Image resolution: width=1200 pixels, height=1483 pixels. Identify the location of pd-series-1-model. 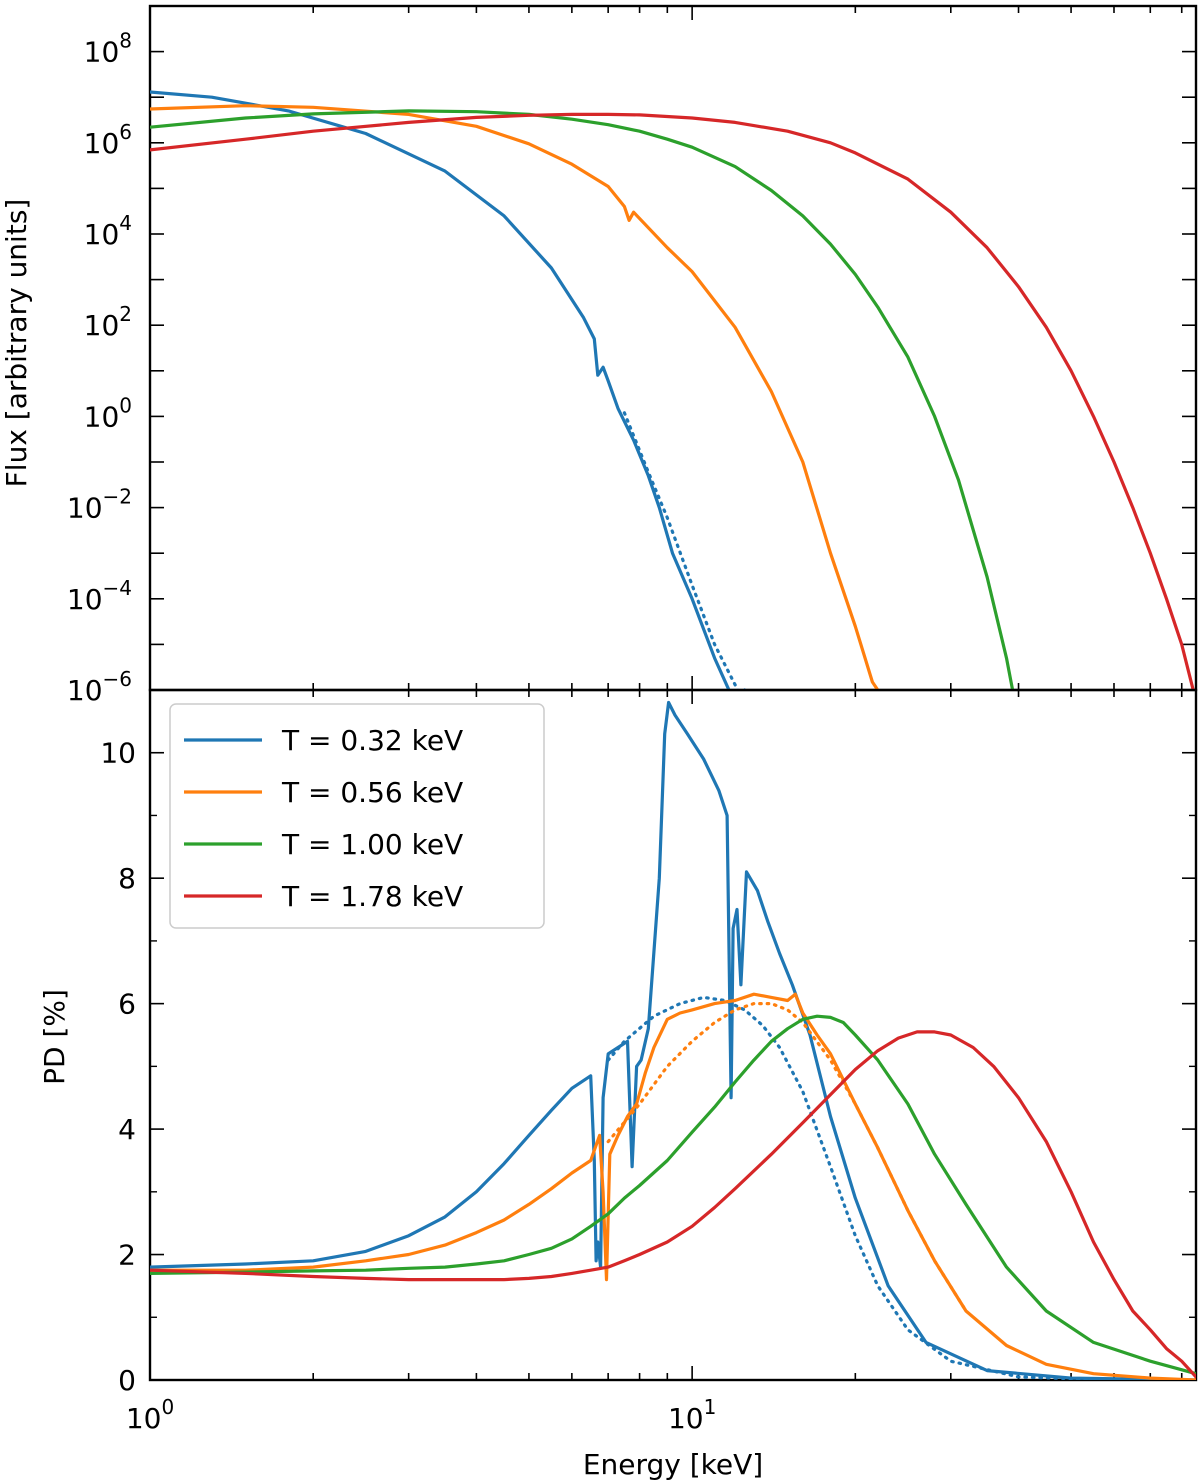
(901, 1187).